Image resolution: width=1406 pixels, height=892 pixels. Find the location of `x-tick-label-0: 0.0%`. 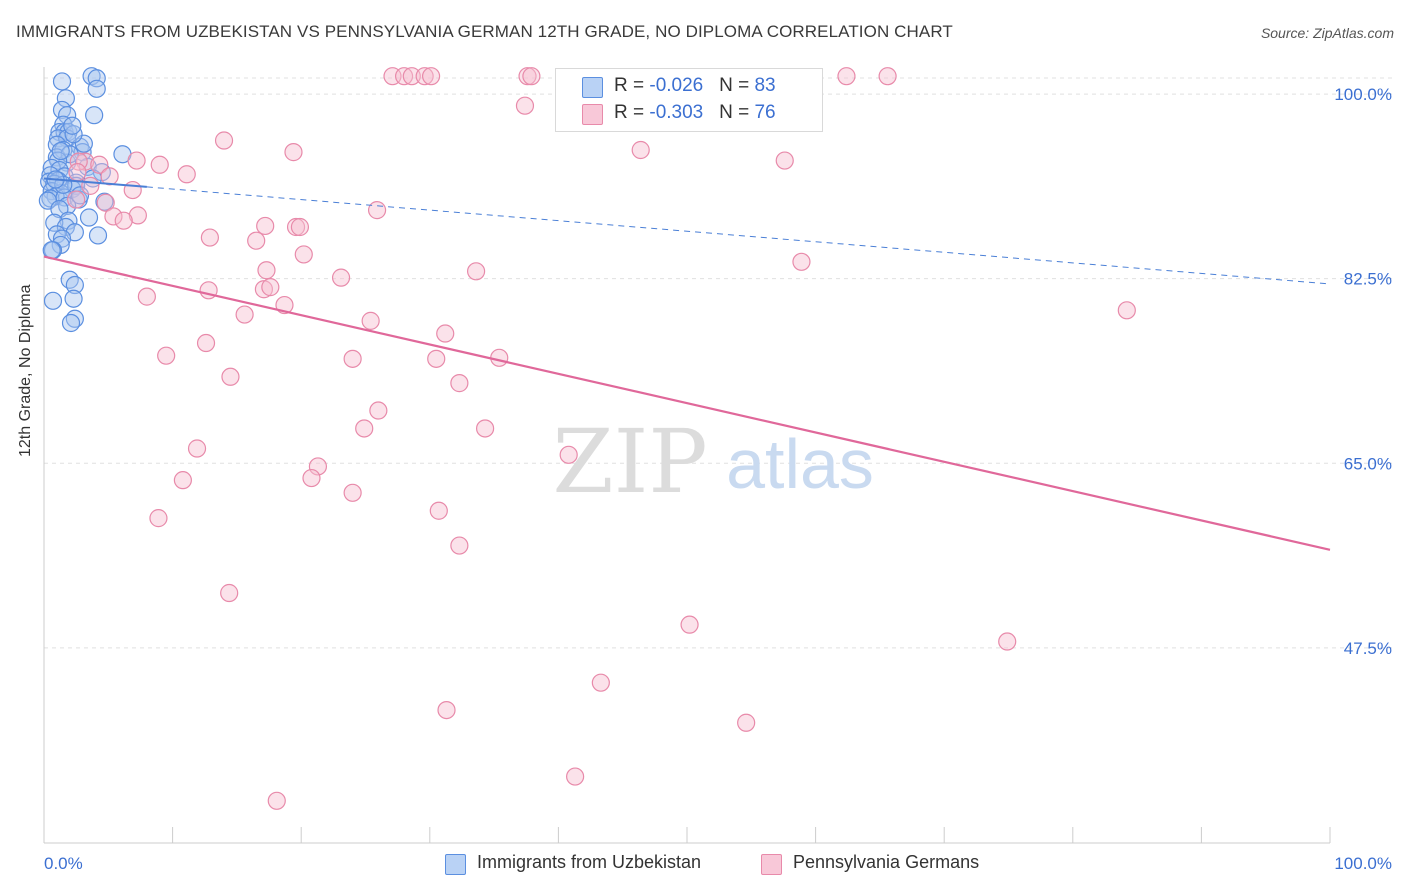

x-tick-label-0: 0.0% is located at coordinates (63, 863).